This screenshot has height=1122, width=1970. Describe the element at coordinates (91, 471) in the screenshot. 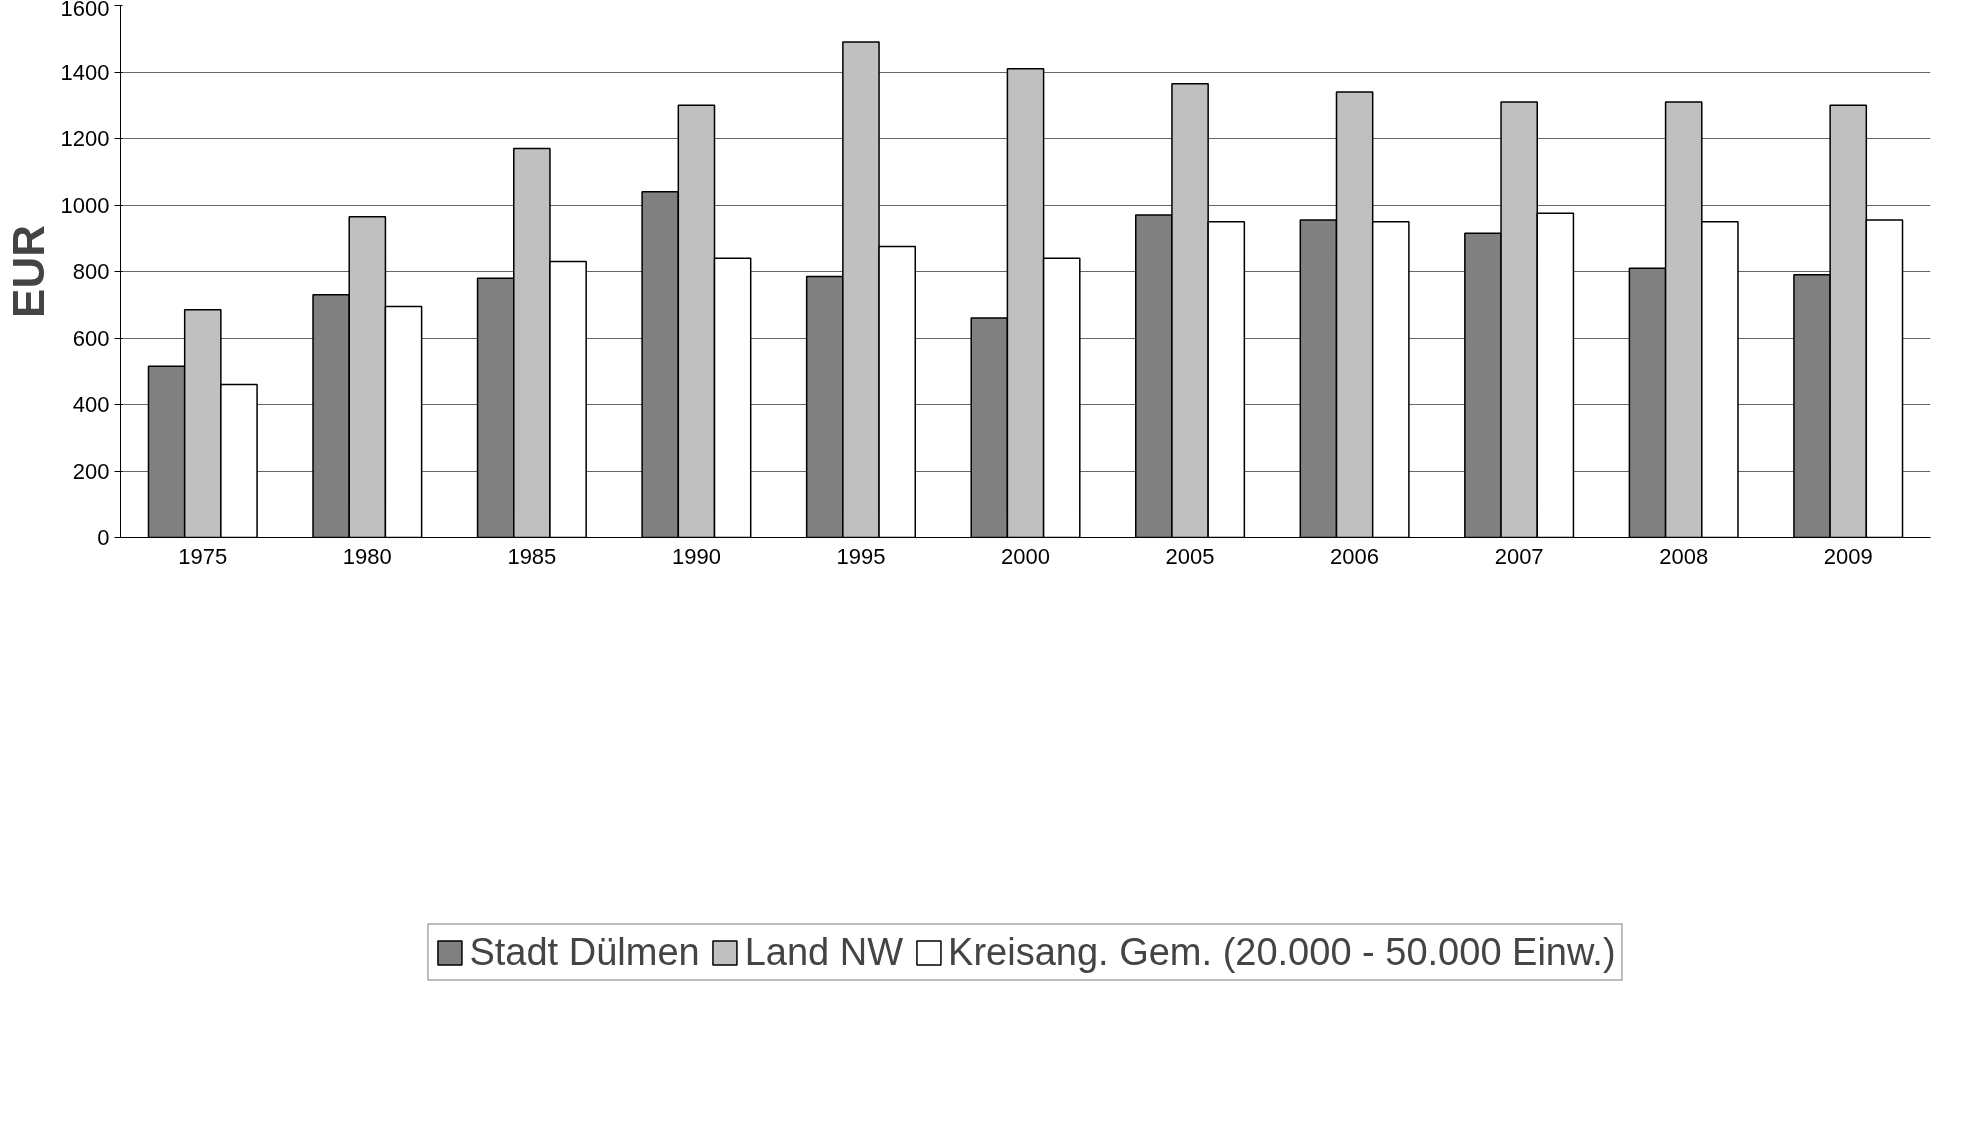

I see `y-tick-label: 200` at that location.